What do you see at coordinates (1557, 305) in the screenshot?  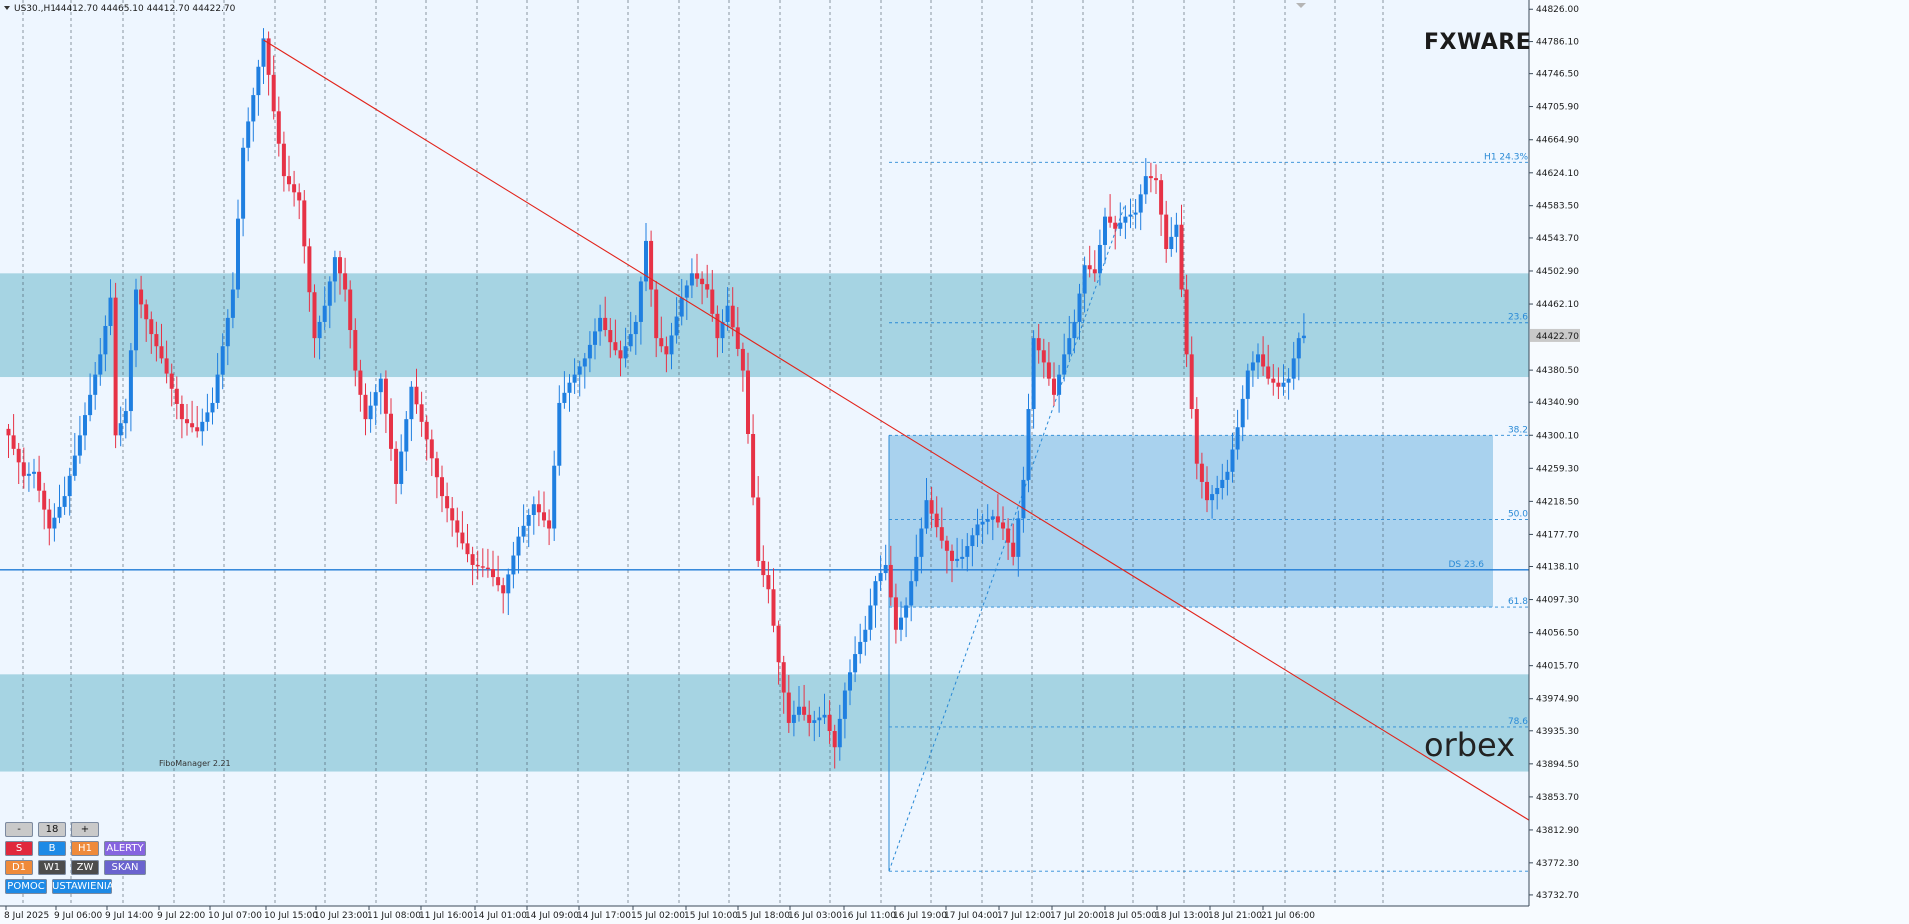 I see `price-tick-label: 44462.10` at bounding box center [1557, 305].